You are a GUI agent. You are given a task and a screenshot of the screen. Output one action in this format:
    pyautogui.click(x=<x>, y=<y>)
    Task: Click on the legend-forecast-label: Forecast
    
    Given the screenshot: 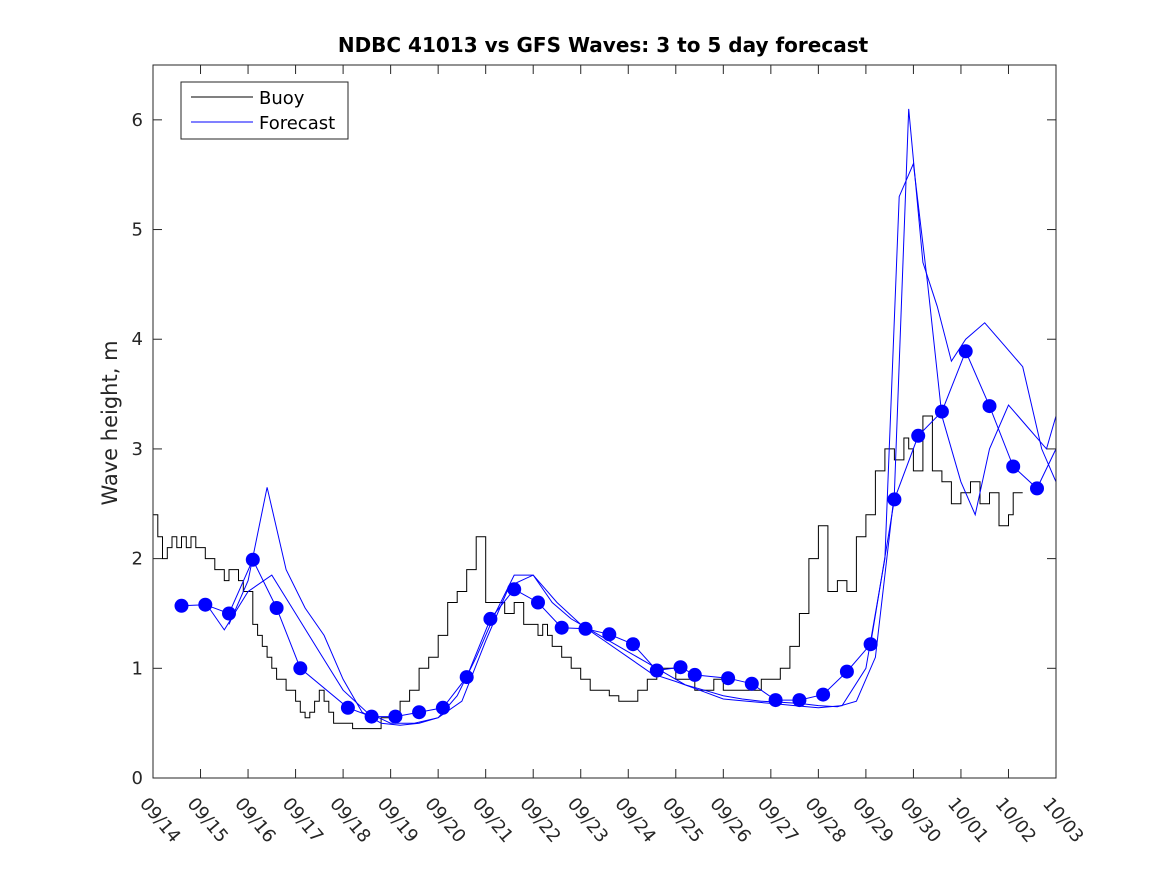 What is the action you would take?
    pyautogui.click(x=297, y=123)
    